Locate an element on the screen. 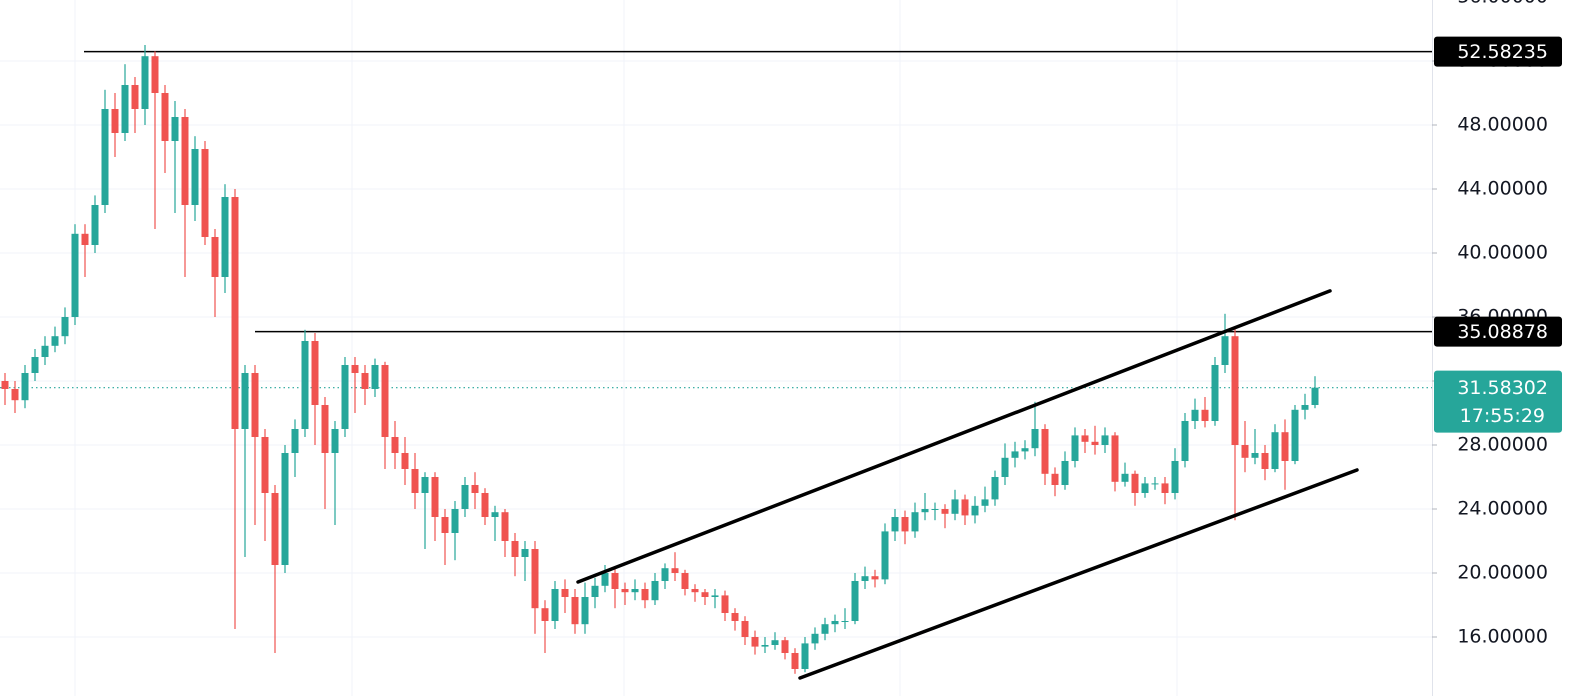 This screenshot has width=1582, height=696. y-tick-label: 16.00000 is located at coordinates (1502, 637).